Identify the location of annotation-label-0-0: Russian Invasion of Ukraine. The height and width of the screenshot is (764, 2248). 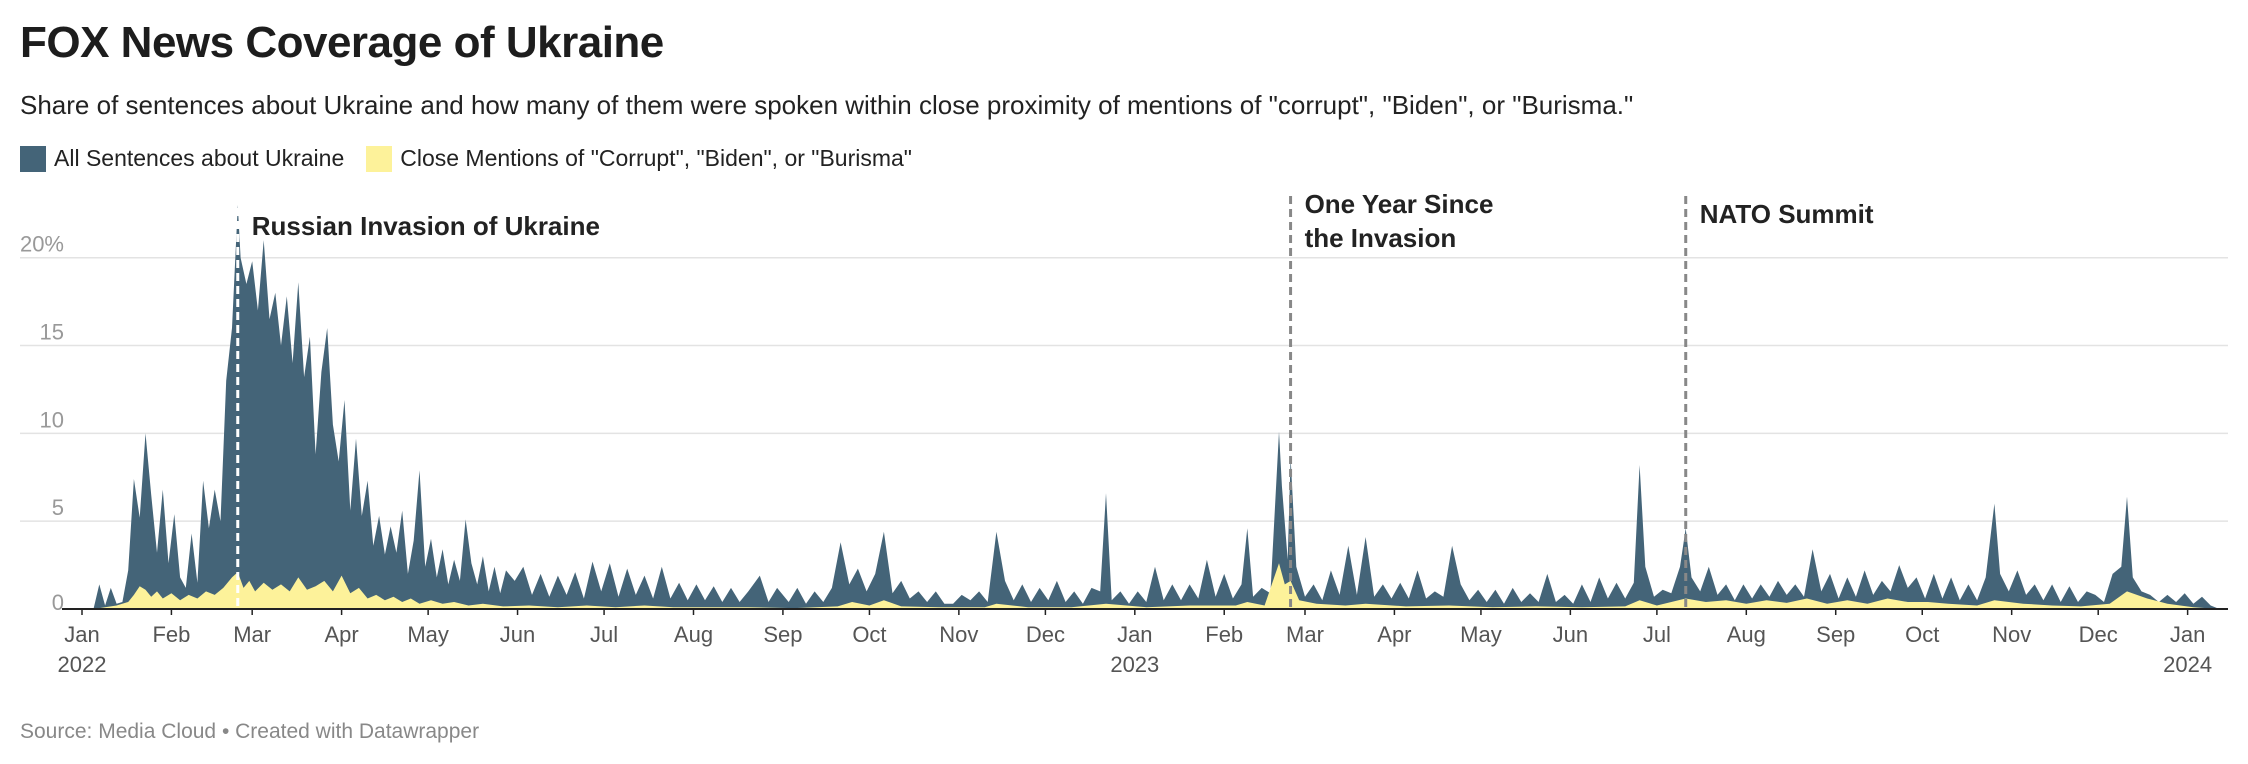
(426, 226).